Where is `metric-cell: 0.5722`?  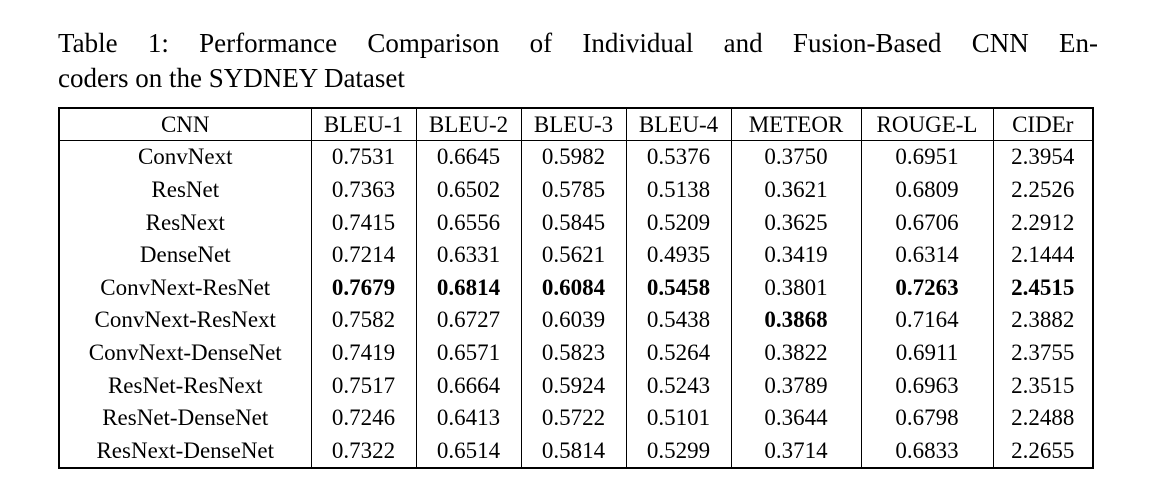 metric-cell: 0.5722 is located at coordinates (573, 418).